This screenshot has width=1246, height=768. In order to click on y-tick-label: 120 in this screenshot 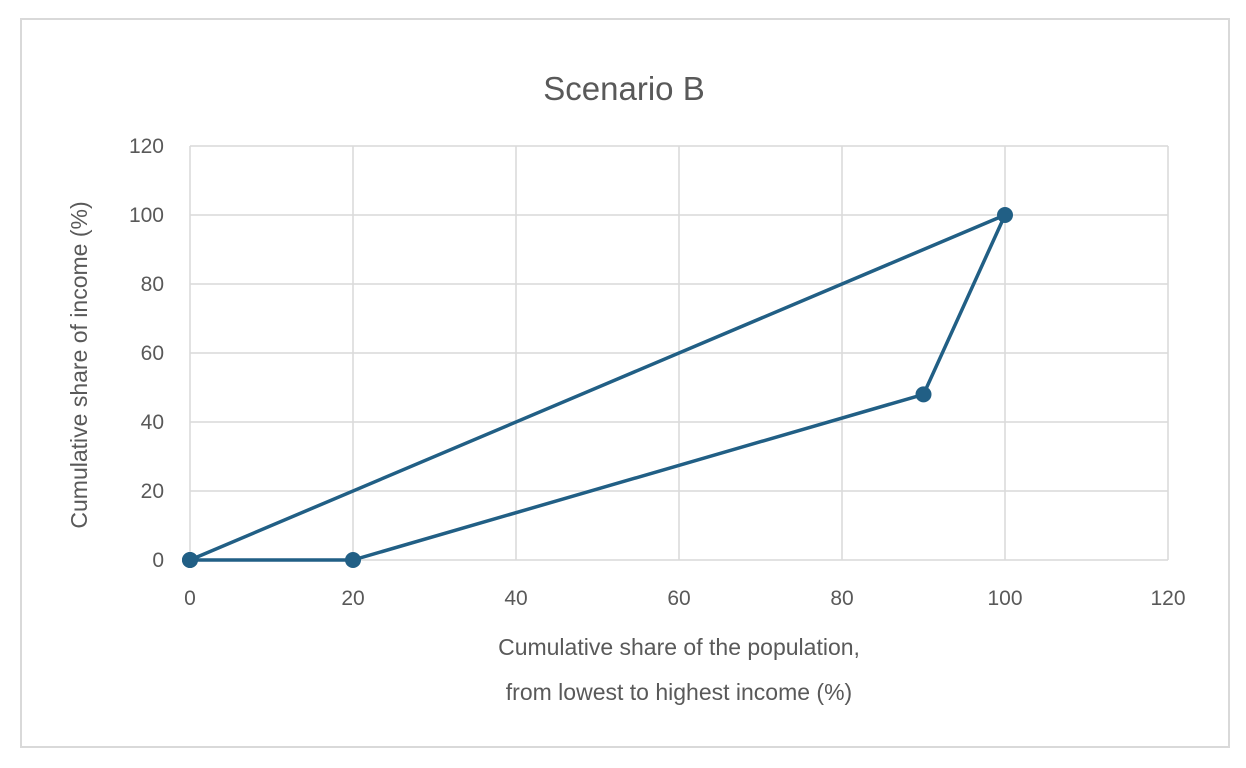, I will do `click(146, 146)`.